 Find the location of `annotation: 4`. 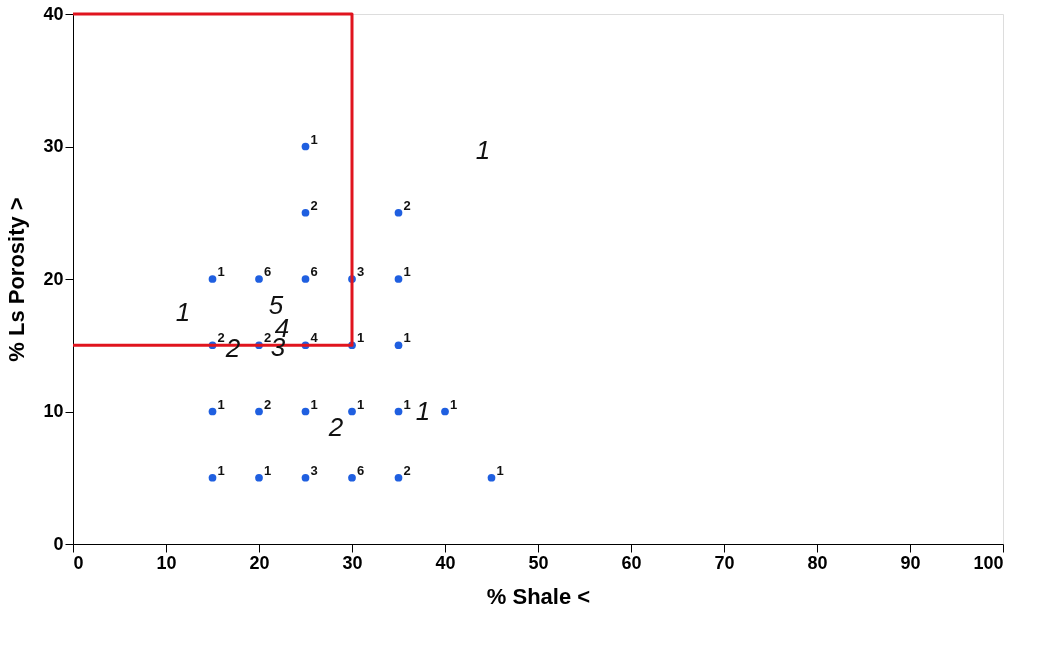

annotation: 4 is located at coordinates (314, 338).